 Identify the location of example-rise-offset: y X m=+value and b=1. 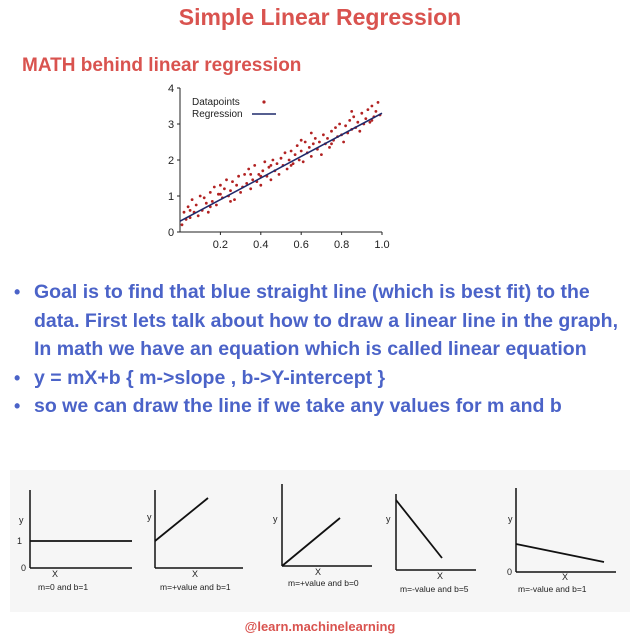
(195, 541).